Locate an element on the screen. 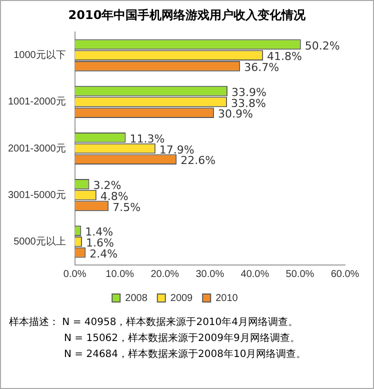 This screenshot has height=389, width=374. data-label: 30.9% is located at coordinates (235, 114).